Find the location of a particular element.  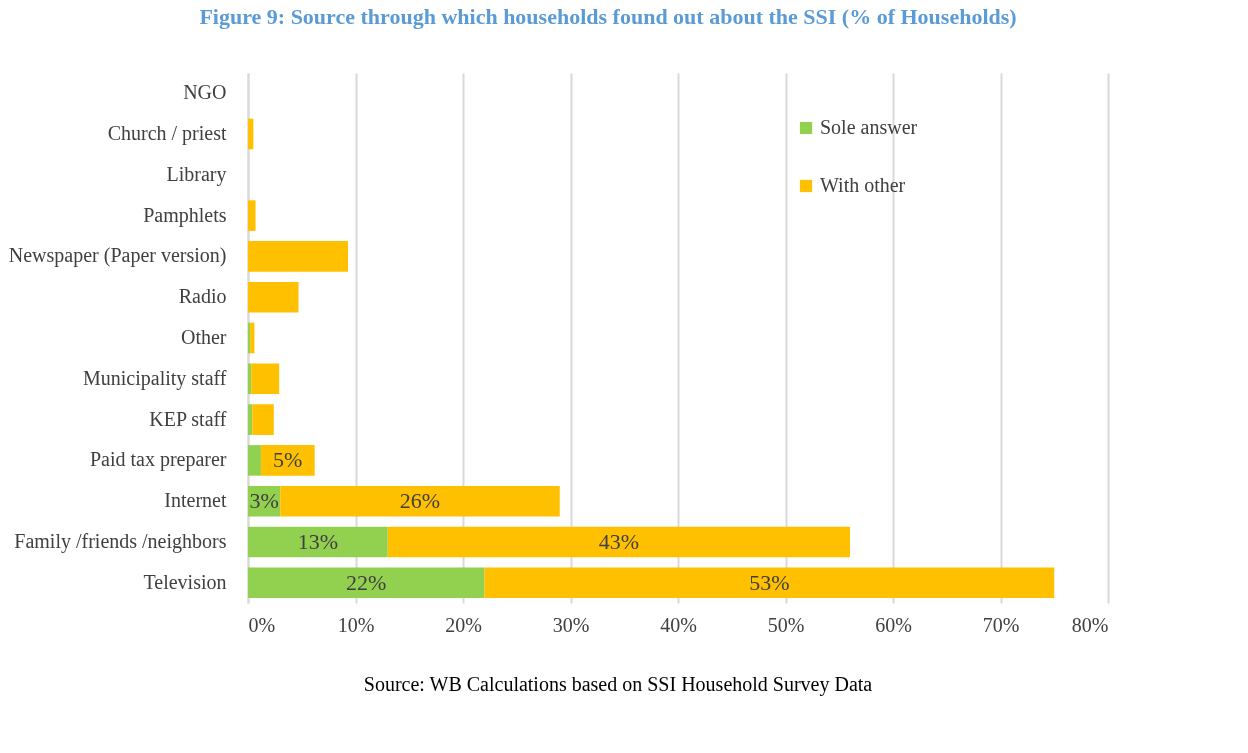

legend-label: With other is located at coordinates (863, 185).